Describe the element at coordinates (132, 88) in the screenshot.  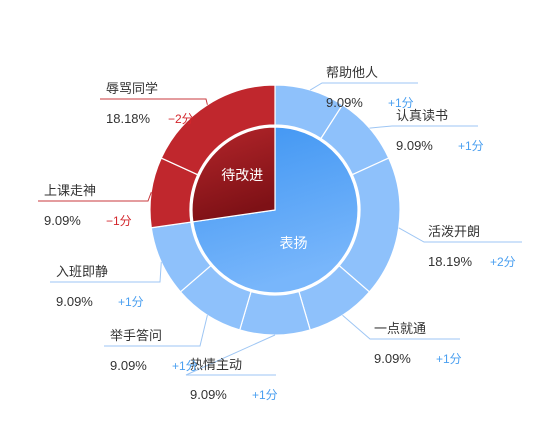
I see `slice-name-8: 辱骂同学` at that location.